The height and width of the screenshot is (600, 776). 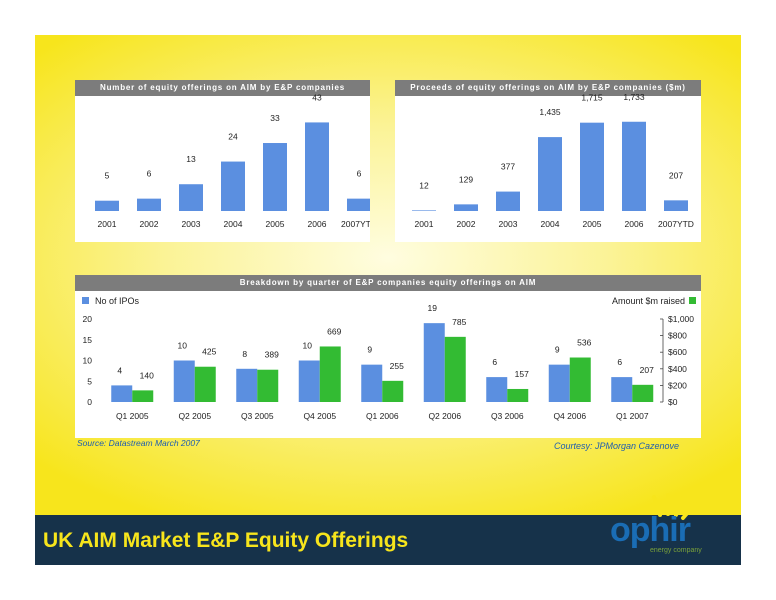 What do you see at coordinates (677, 369) in the screenshot?
I see `right-tick-label: $400` at bounding box center [677, 369].